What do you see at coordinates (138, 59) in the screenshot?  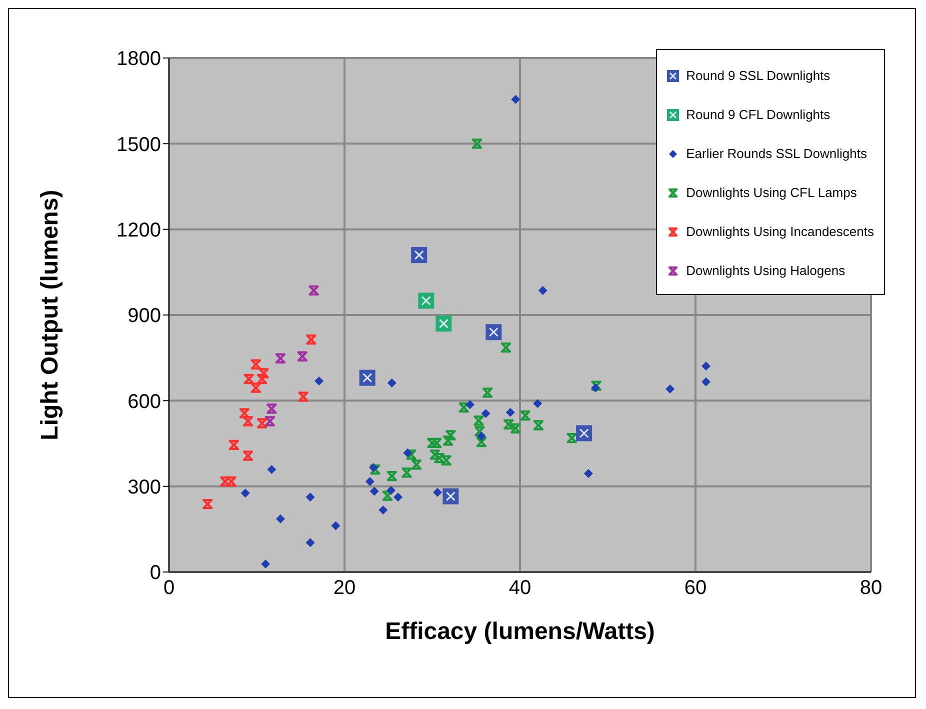 I see `y-tick-label: 1800` at bounding box center [138, 59].